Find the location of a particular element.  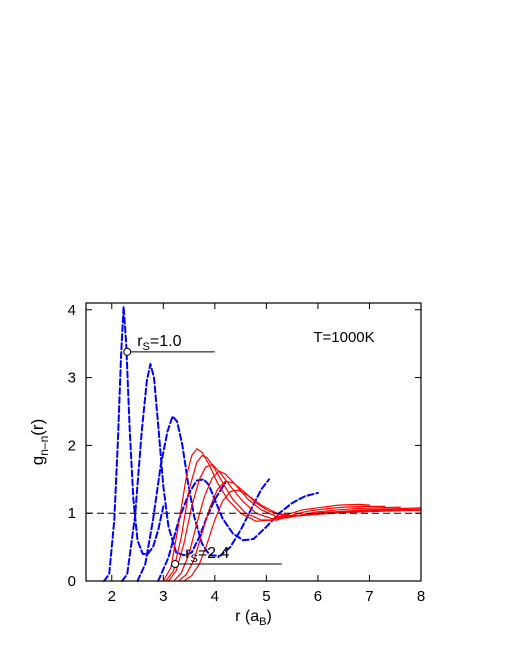

x-tick-label: 3 is located at coordinates (163, 596).